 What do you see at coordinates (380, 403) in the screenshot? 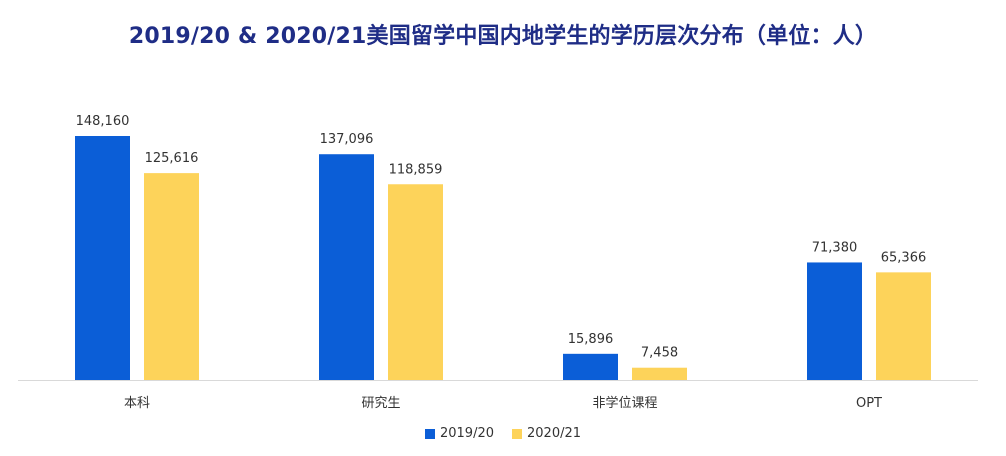
I see `category-label-1: 研究生` at bounding box center [380, 403].